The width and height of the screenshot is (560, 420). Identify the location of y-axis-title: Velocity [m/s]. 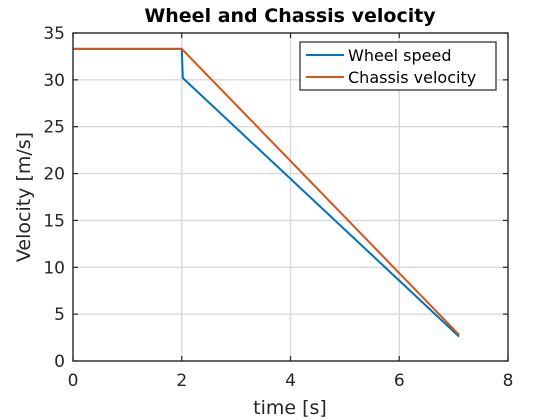
(24, 197).